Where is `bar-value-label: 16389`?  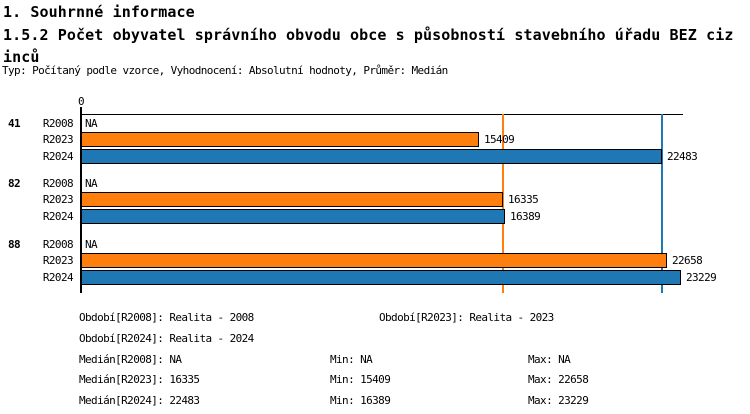
bar-value-label: 16389 is located at coordinates (525, 216).